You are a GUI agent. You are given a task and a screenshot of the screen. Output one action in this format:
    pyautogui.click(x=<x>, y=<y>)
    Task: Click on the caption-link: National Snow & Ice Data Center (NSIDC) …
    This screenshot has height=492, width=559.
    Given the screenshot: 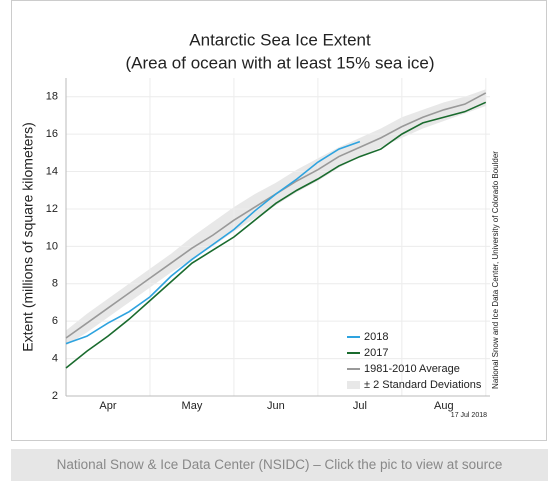 What is the action you would take?
    pyautogui.click(x=279, y=465)
    